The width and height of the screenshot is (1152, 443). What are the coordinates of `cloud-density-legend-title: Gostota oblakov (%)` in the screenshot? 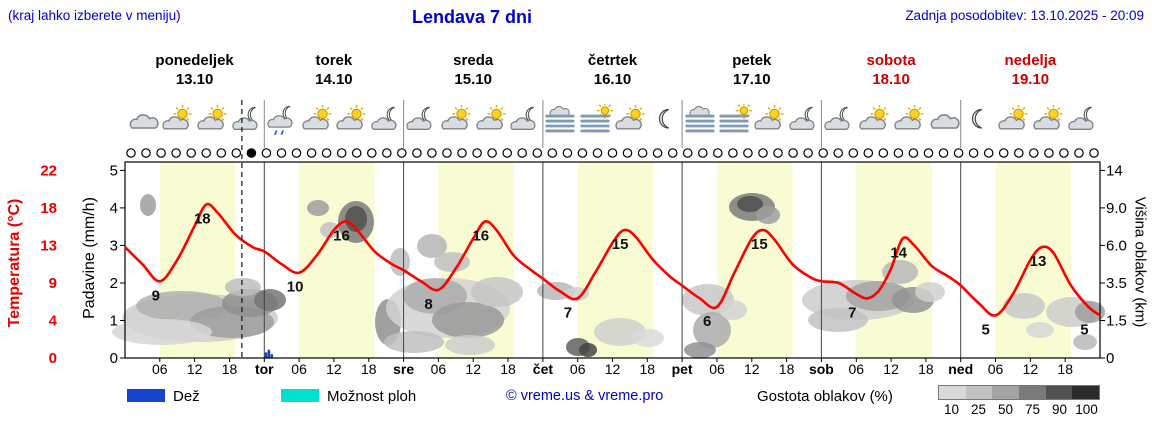 It's located at (825, 396).